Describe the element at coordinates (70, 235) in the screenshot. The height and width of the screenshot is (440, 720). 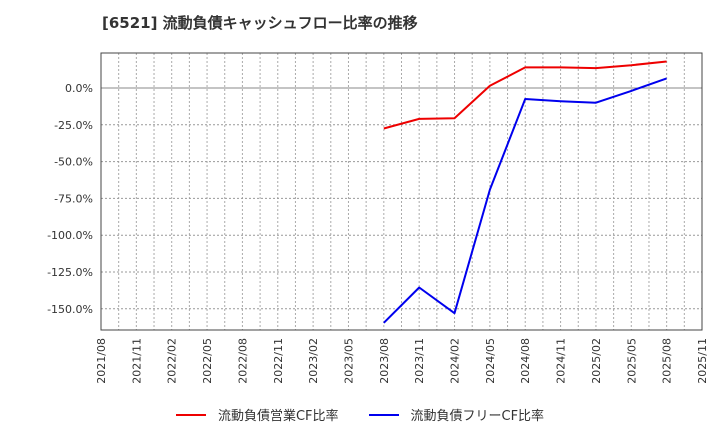
I see `y-tick-label: -100.0%` at that location.